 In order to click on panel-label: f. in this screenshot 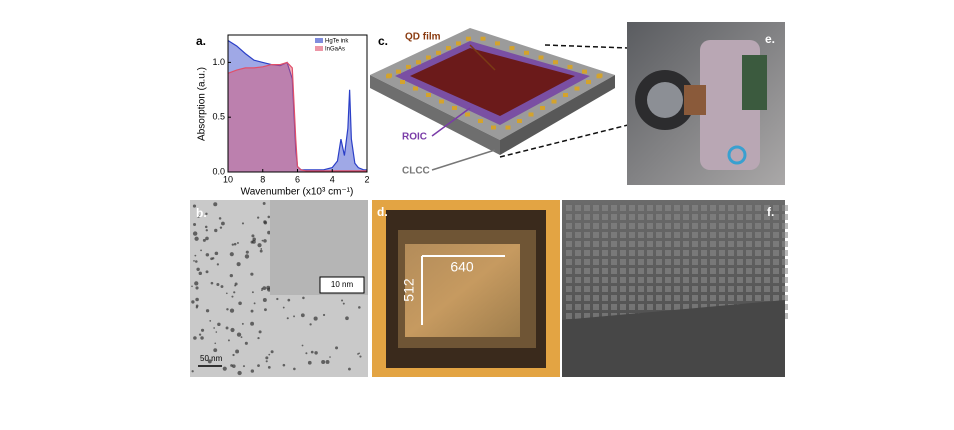, I will do `click(770, 212)`.